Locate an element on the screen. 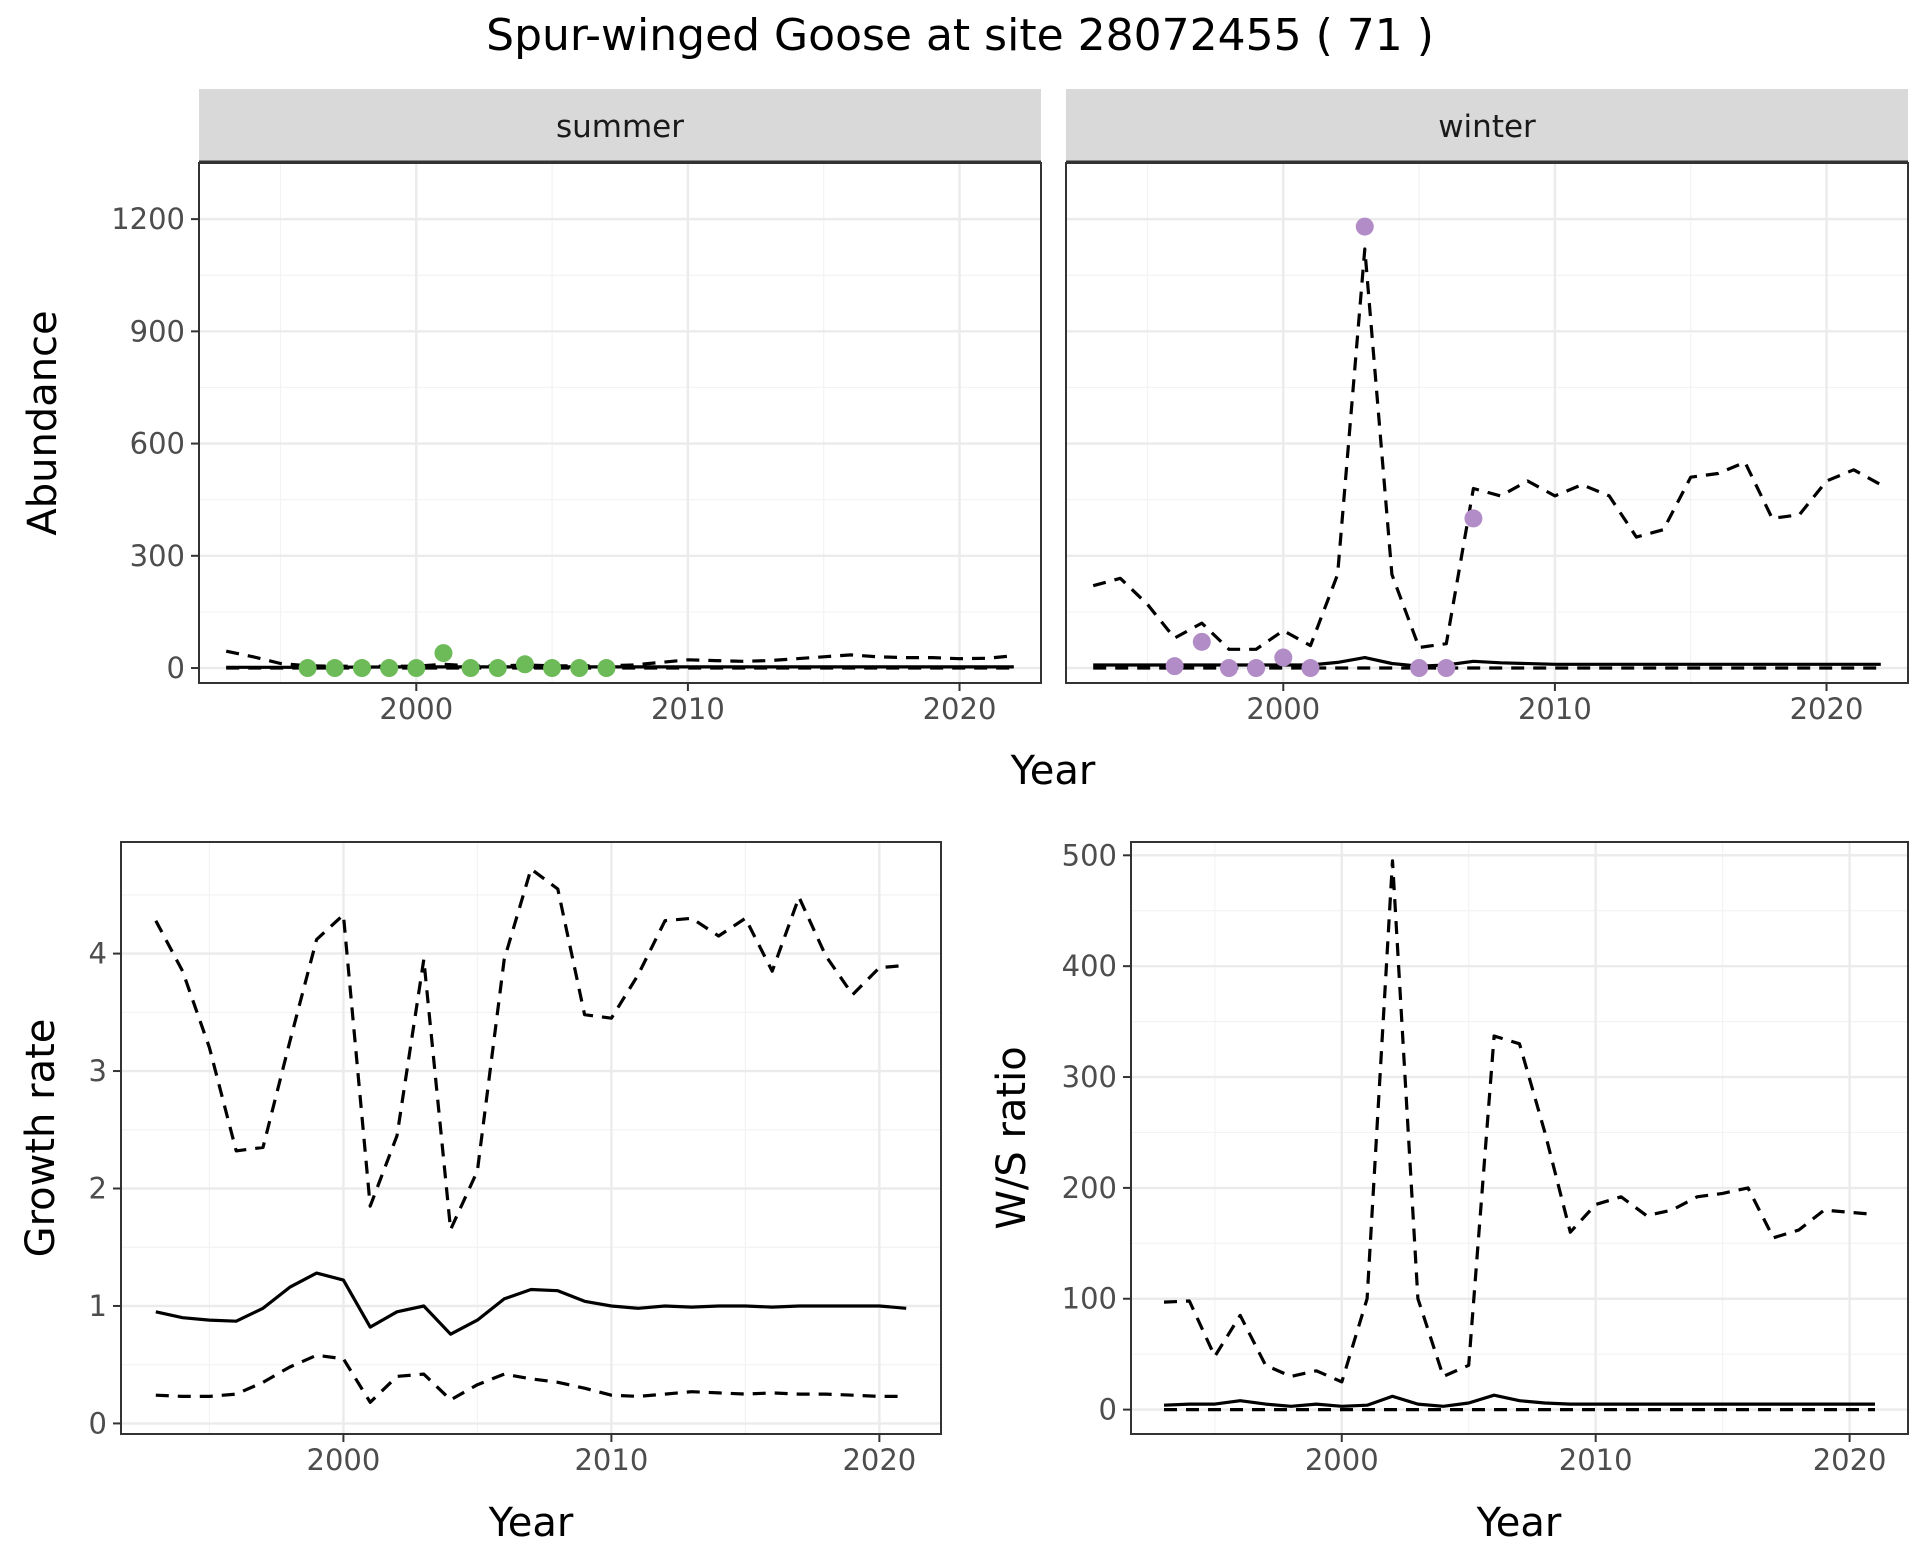 This screenshot has height=1560, width=1920. strip-winter-label: winter is located at coordinates (1487, 127).